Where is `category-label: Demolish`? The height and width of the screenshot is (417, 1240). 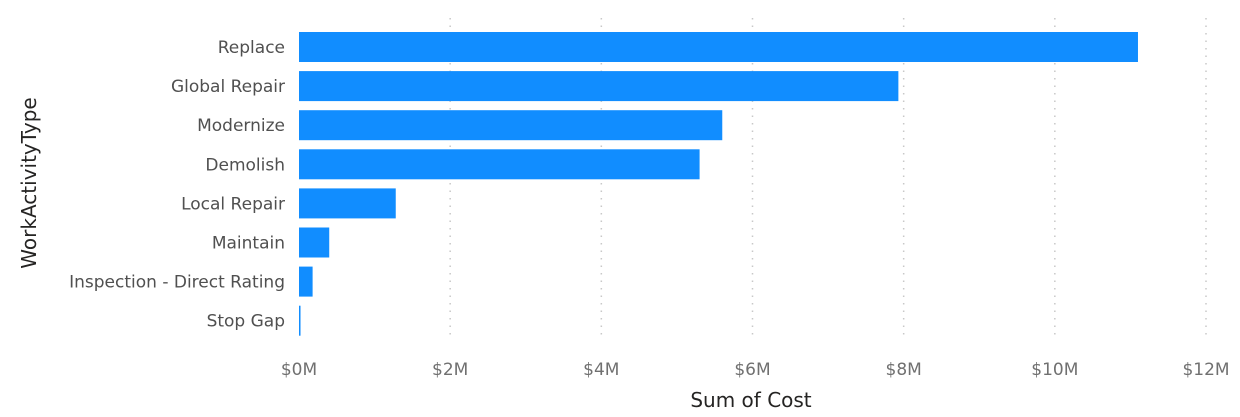
category-label: Demolish is located at coordinates (245, 165).